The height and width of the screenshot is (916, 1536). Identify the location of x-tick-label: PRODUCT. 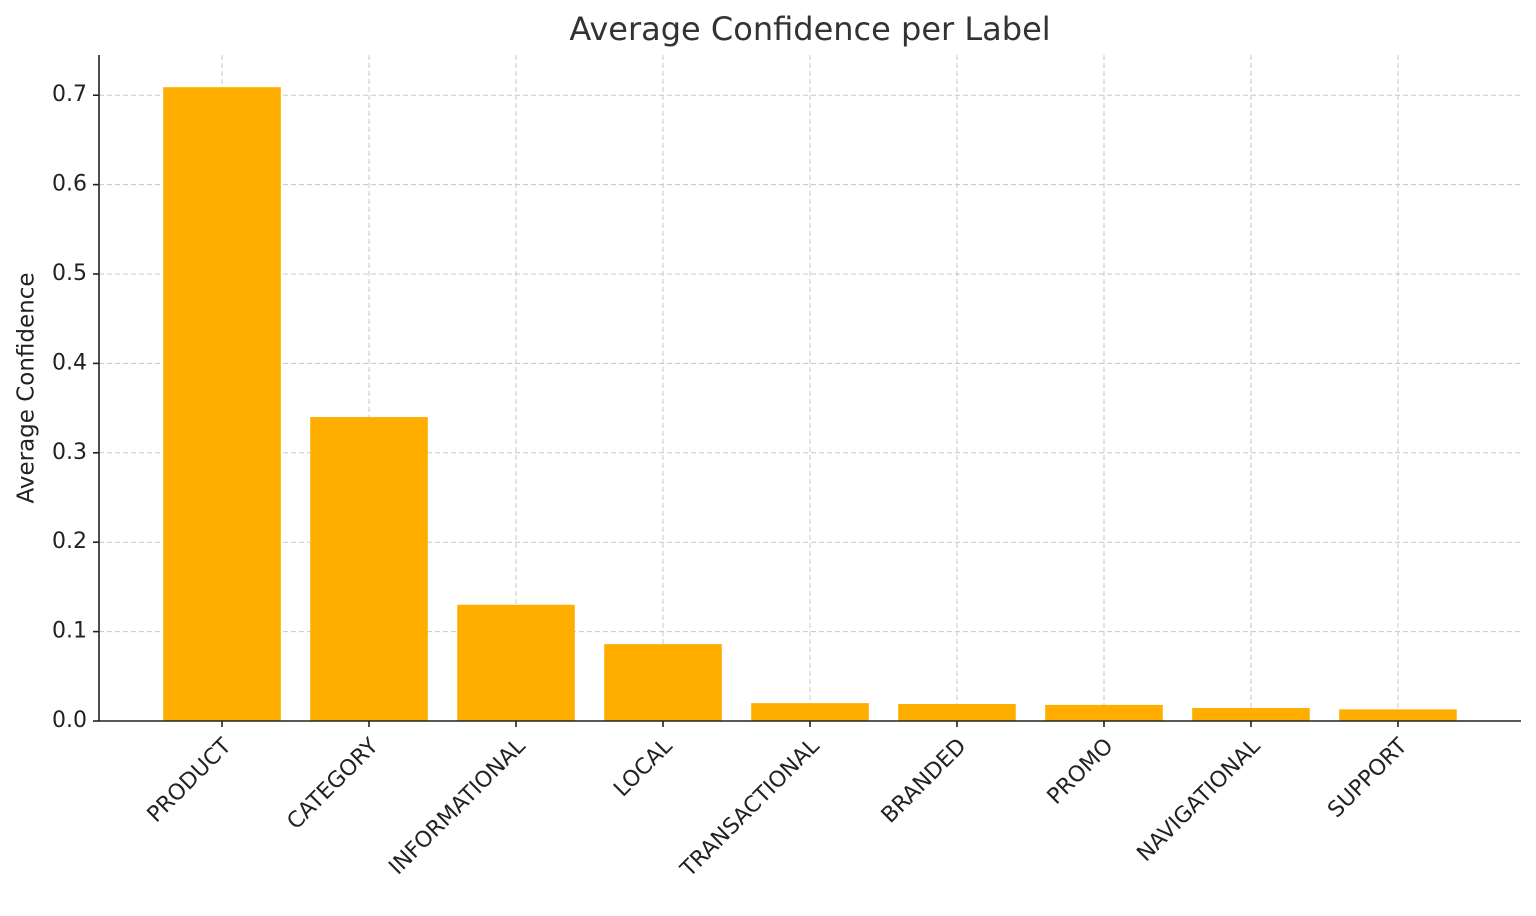
(190, 780).